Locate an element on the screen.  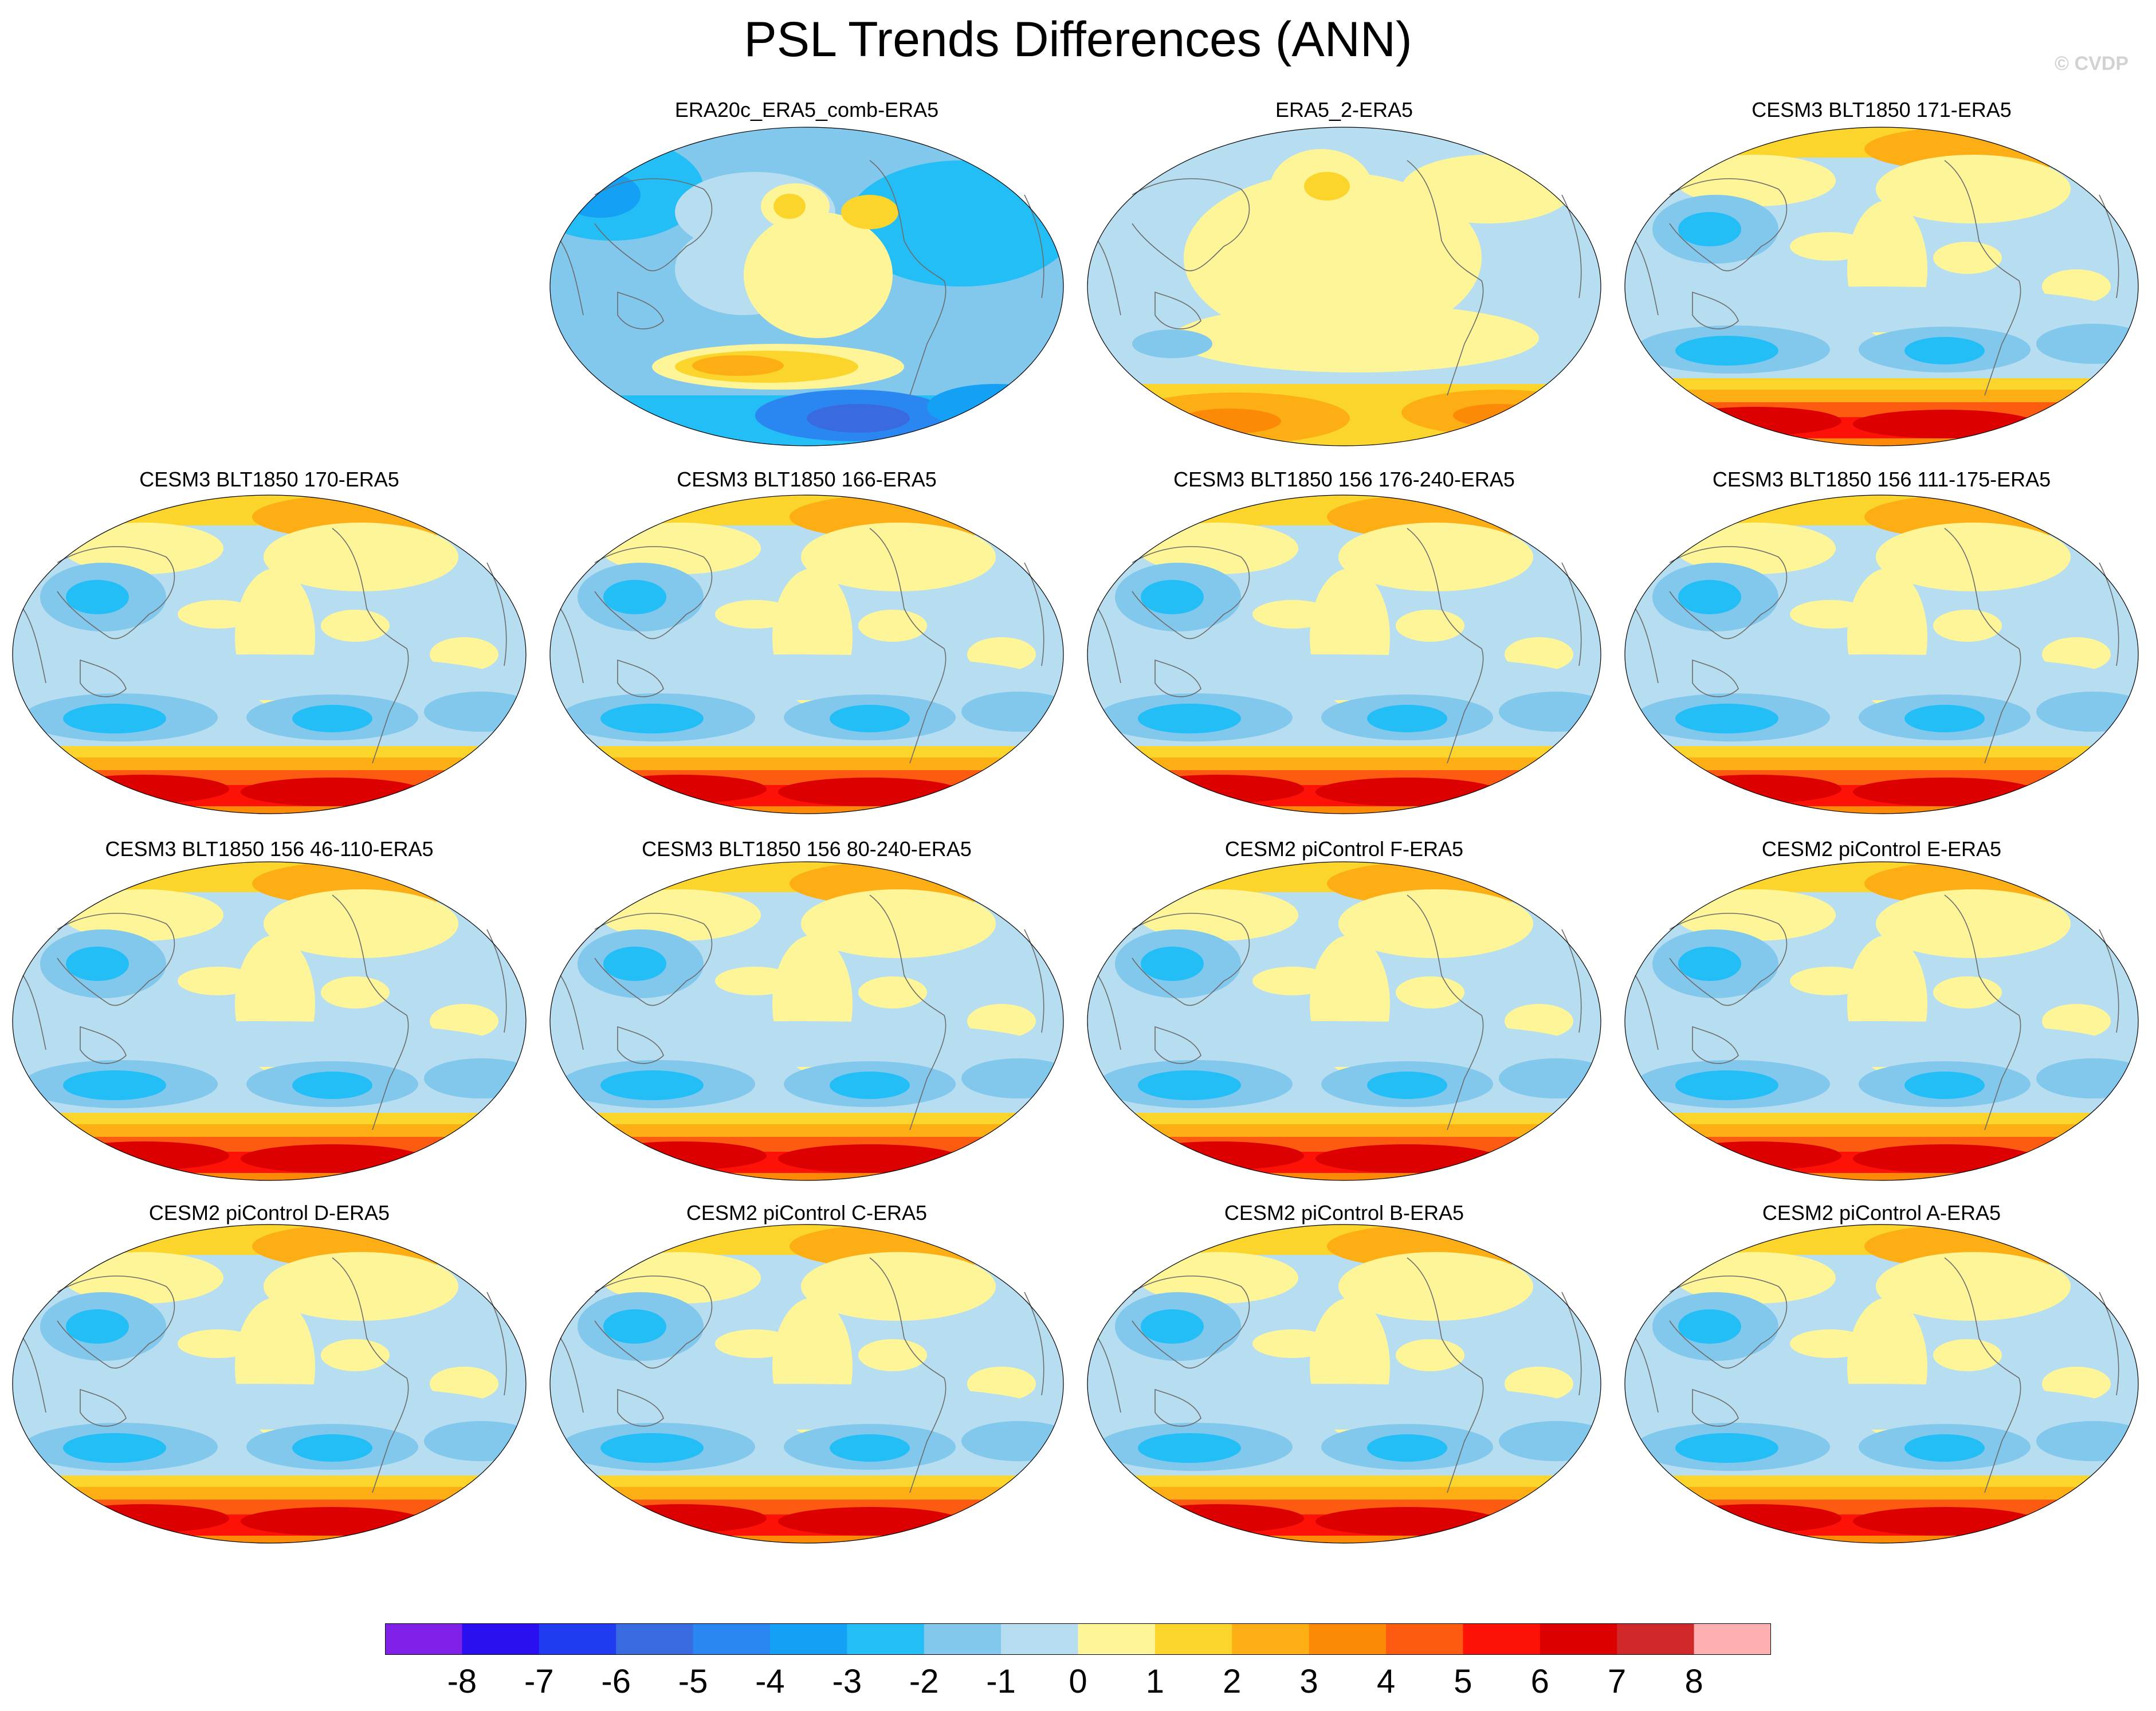
colorbar-tick-label: 6 is located at coordinates (1539, 1682).